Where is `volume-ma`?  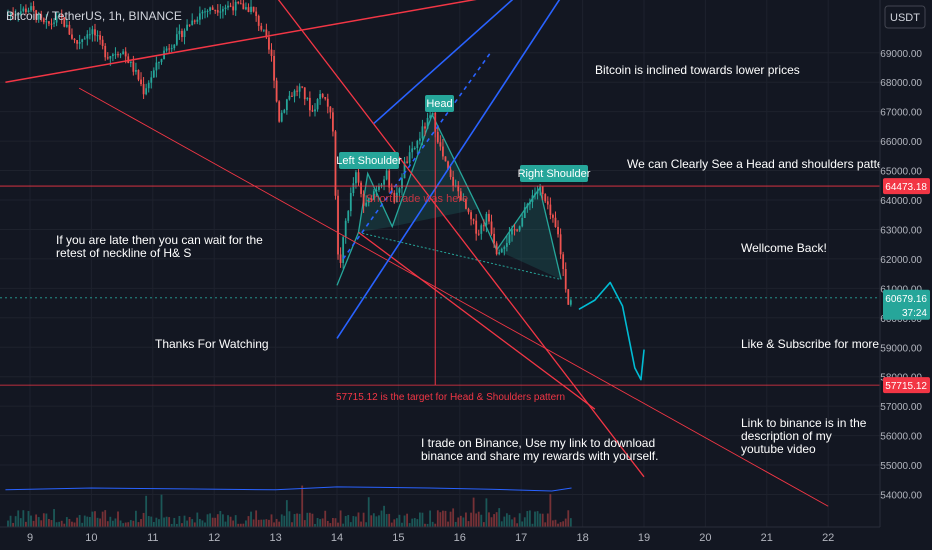 volume-ma is located at coordinates (288, 489).